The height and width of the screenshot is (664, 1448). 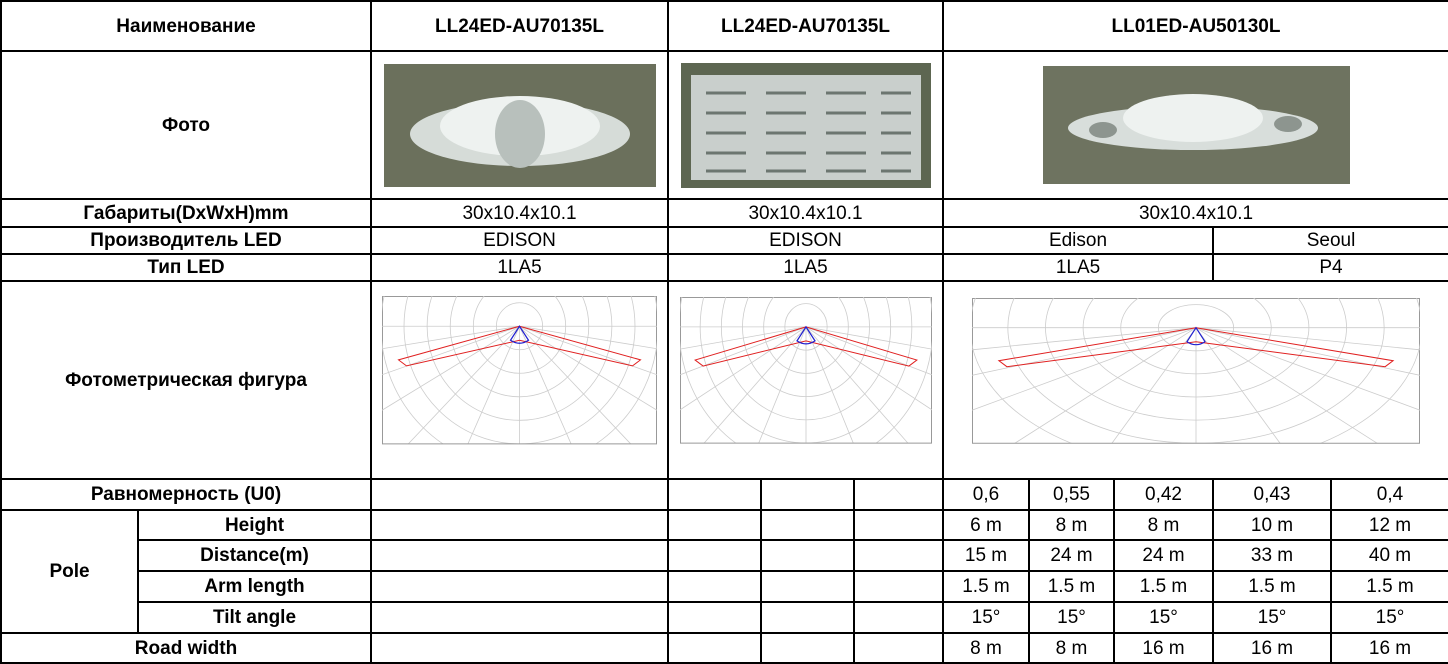 I want to click on row-label: Фото, so click(x=186, y=125).